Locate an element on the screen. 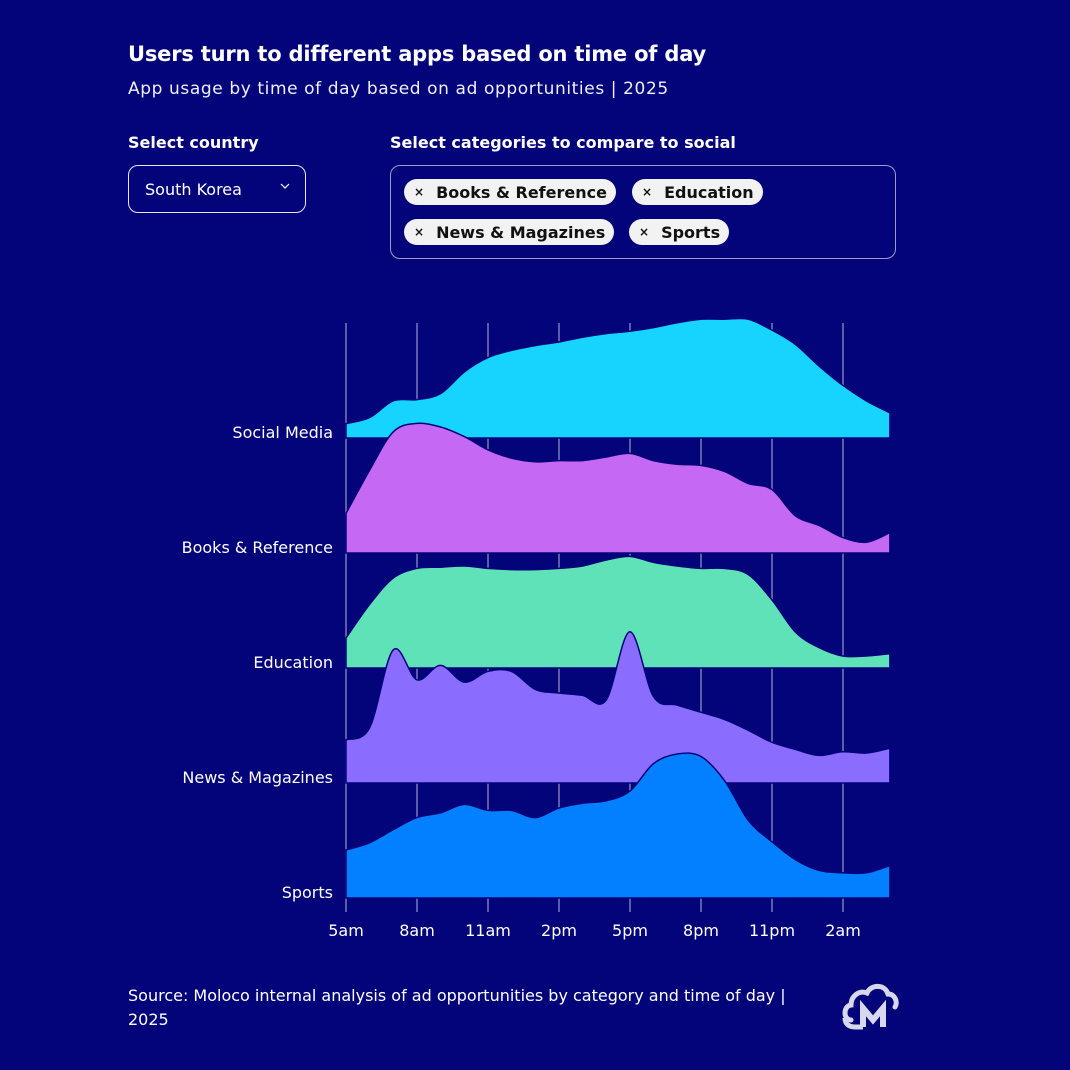  xtick-label: 8pm is located at coordinates (701, 930).